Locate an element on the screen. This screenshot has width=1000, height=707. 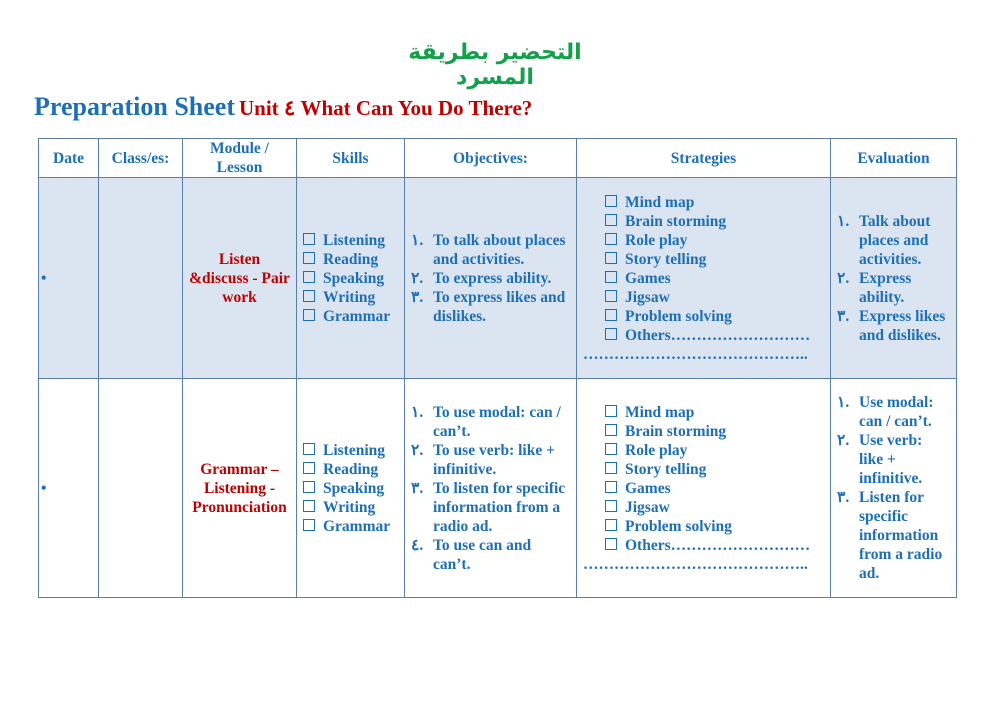
others-line: …………………………………….. is located at coordinates (695, 354).